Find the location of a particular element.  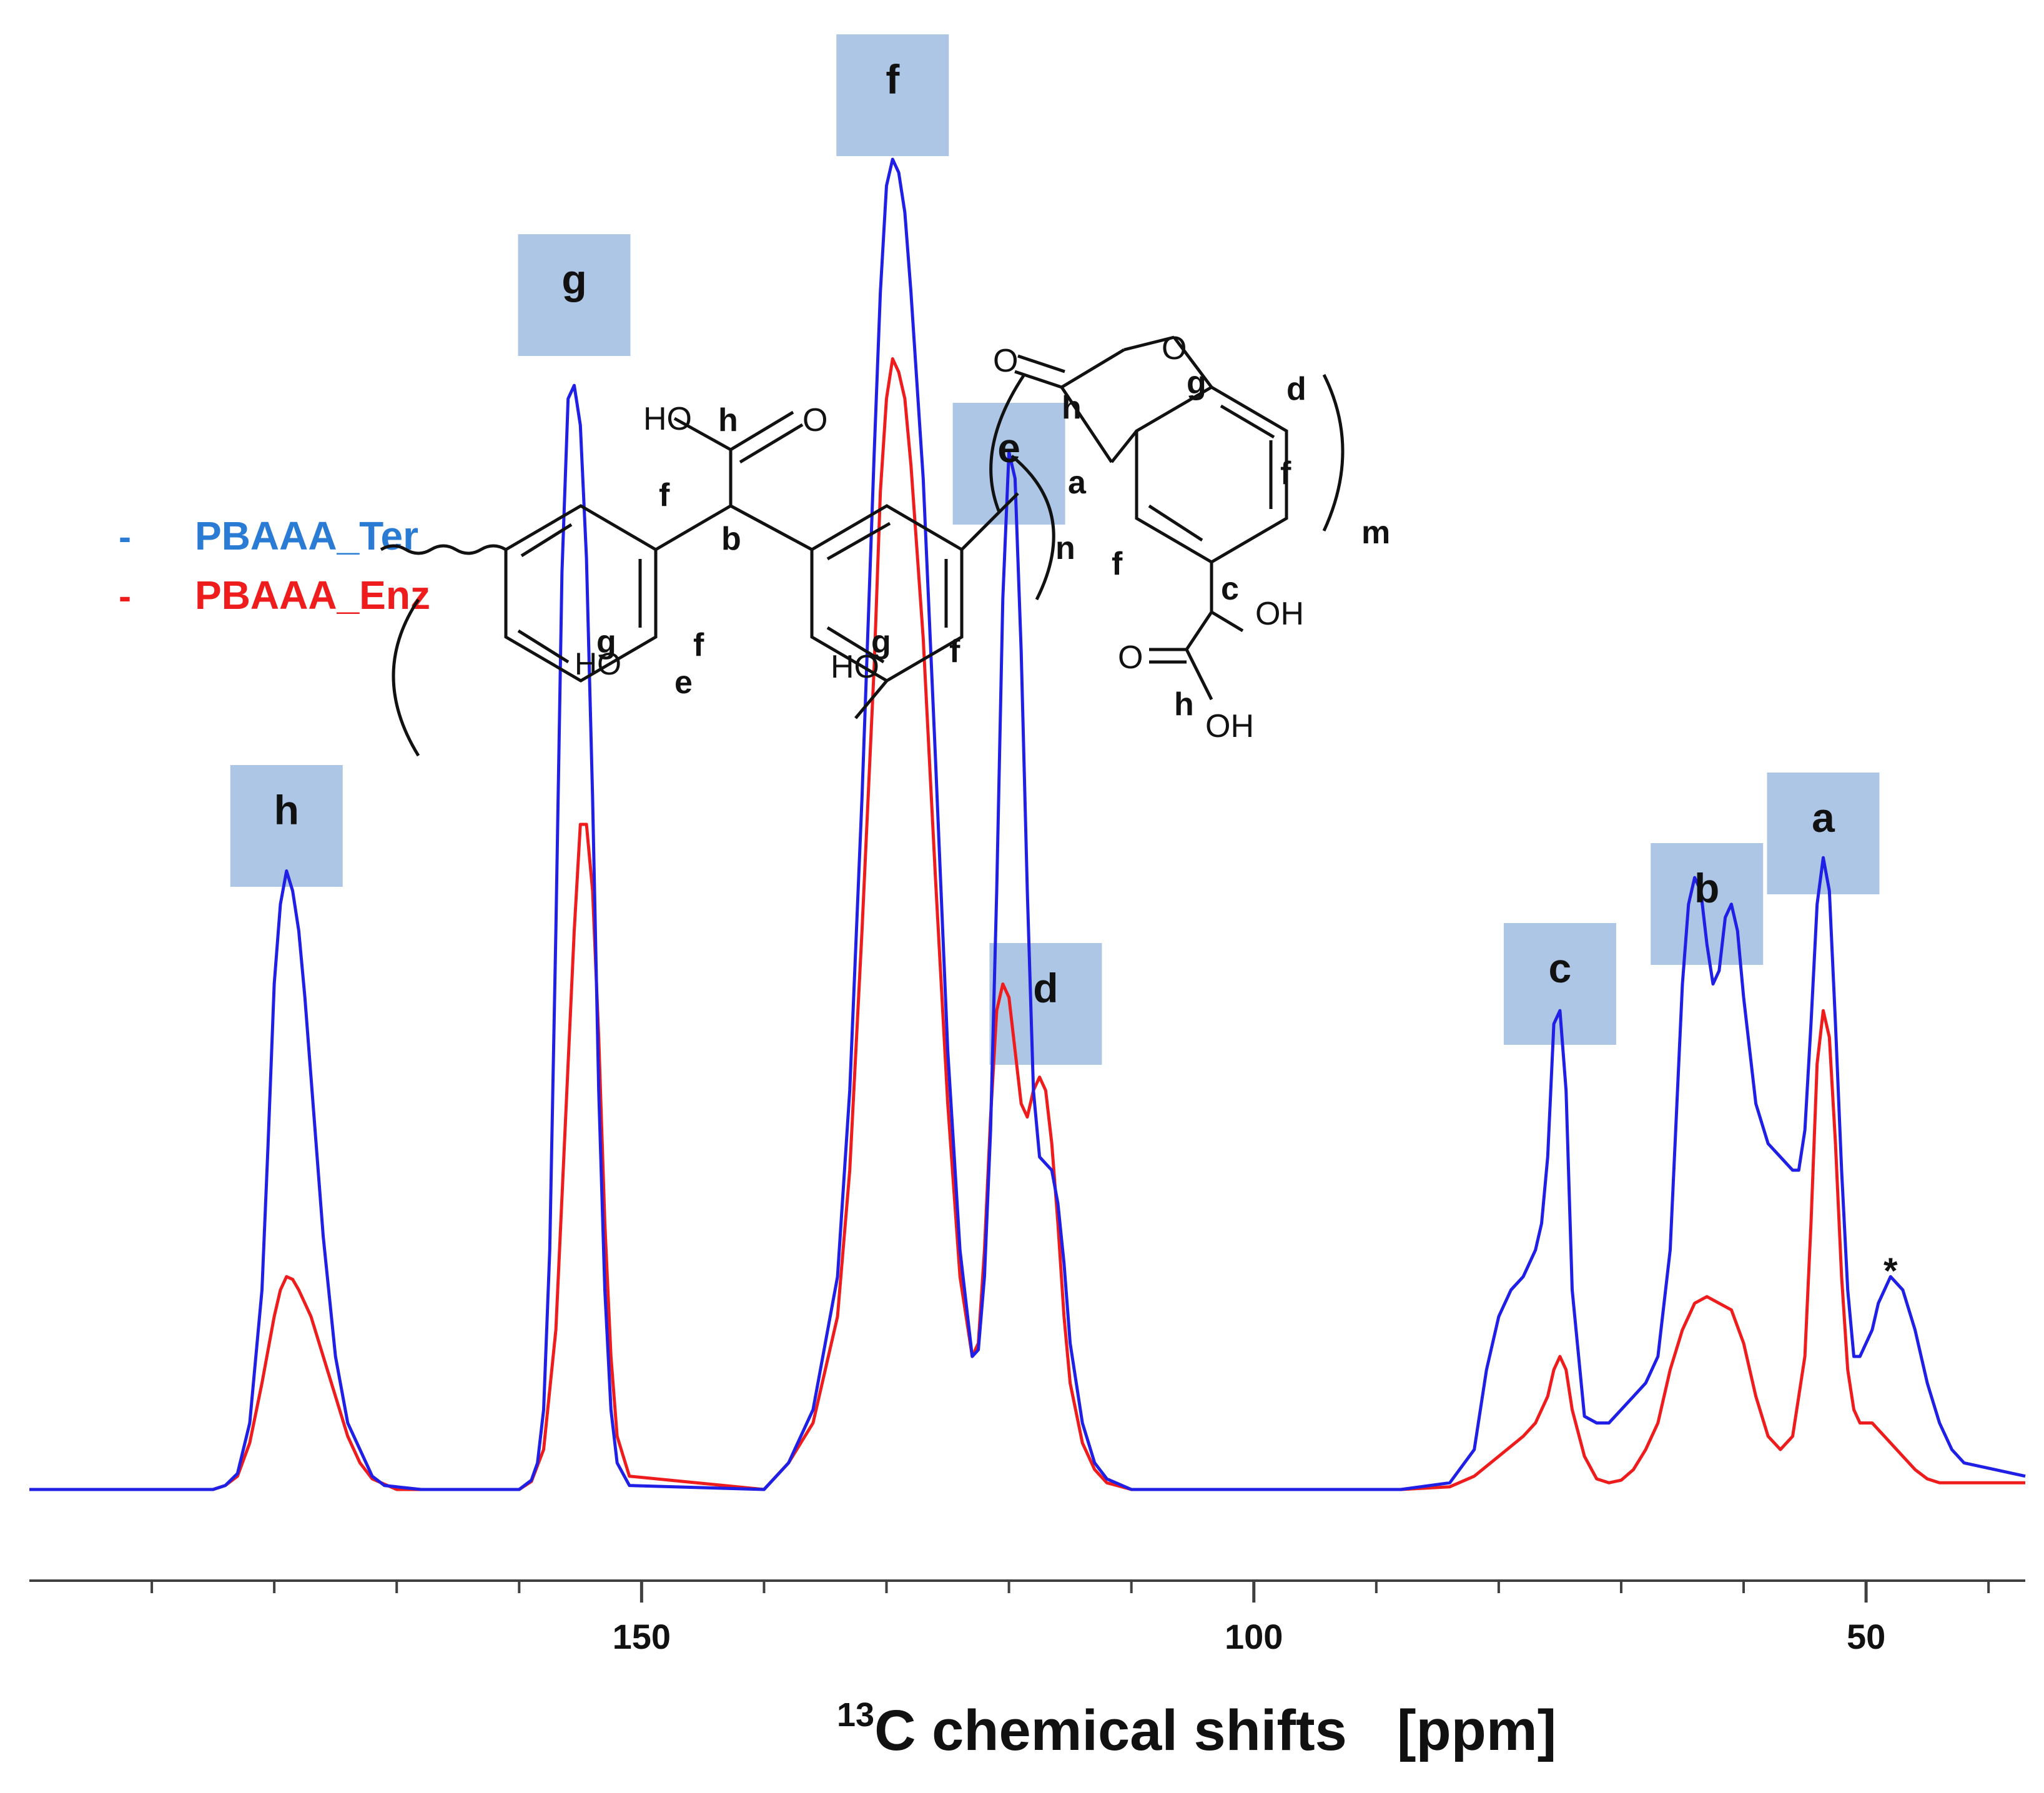

atom-g-right: g is located at coordinates (1197, 383).